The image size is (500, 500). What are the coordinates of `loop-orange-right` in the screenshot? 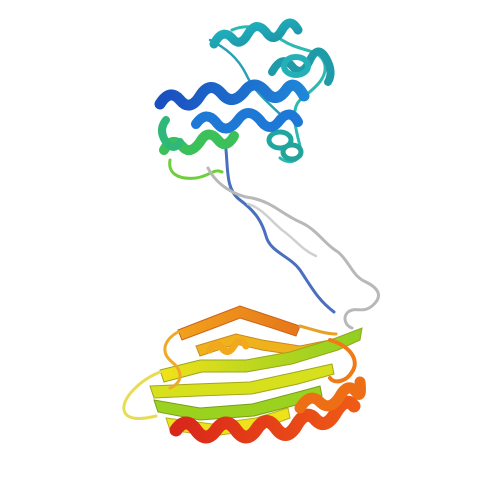 It's located at (342, 361).